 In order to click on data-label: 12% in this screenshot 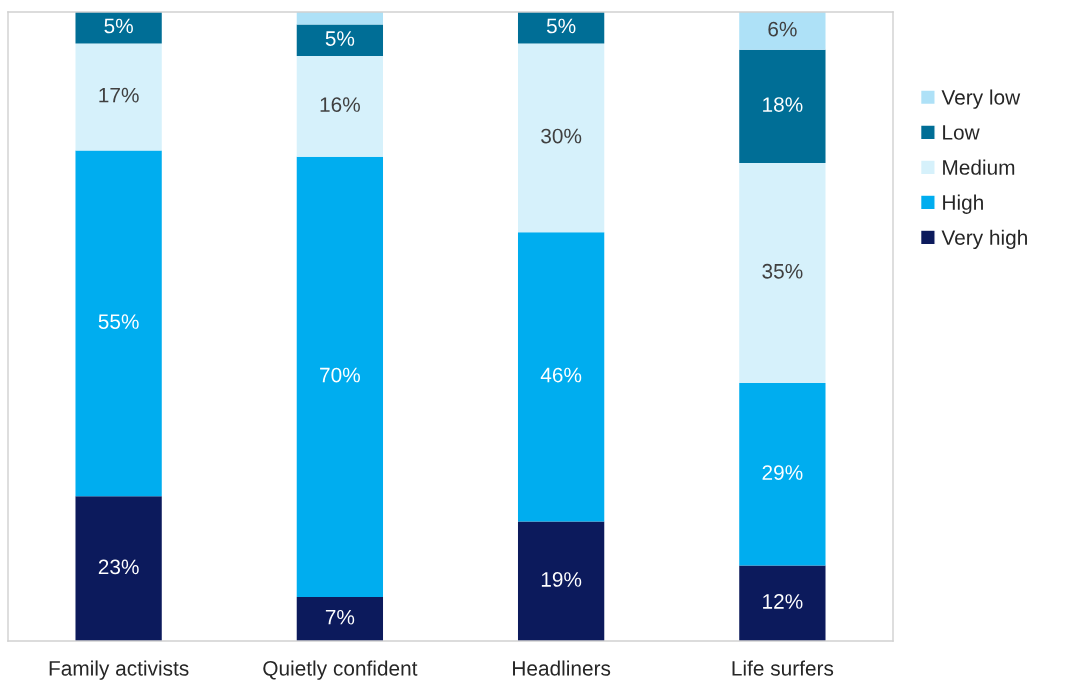, I will do `click(783, 601)`.